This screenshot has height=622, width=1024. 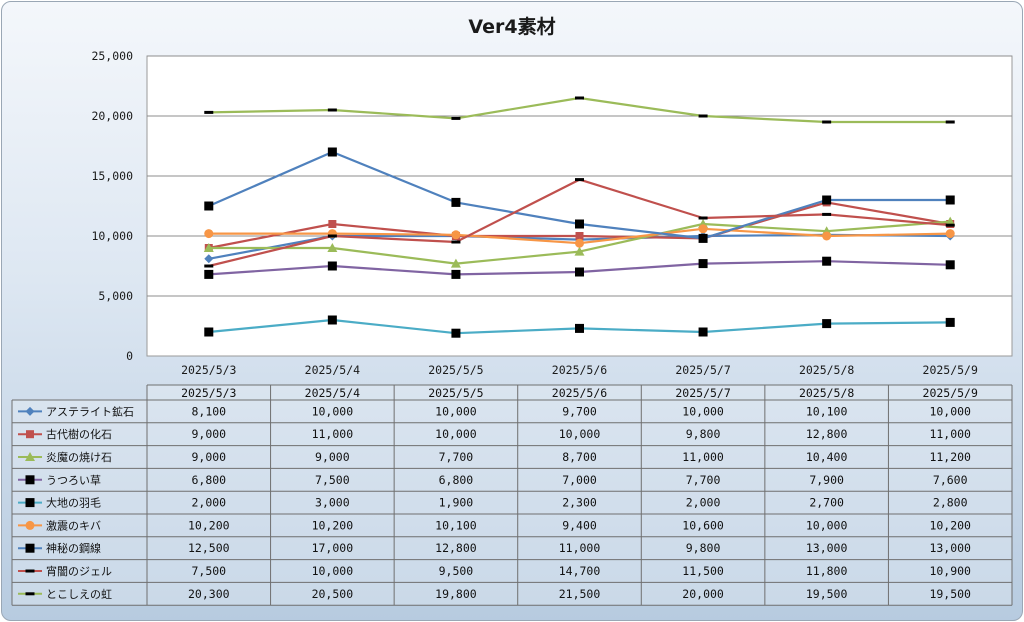 I want to click on table-cell: 17,000, so click(x=333, y=548).